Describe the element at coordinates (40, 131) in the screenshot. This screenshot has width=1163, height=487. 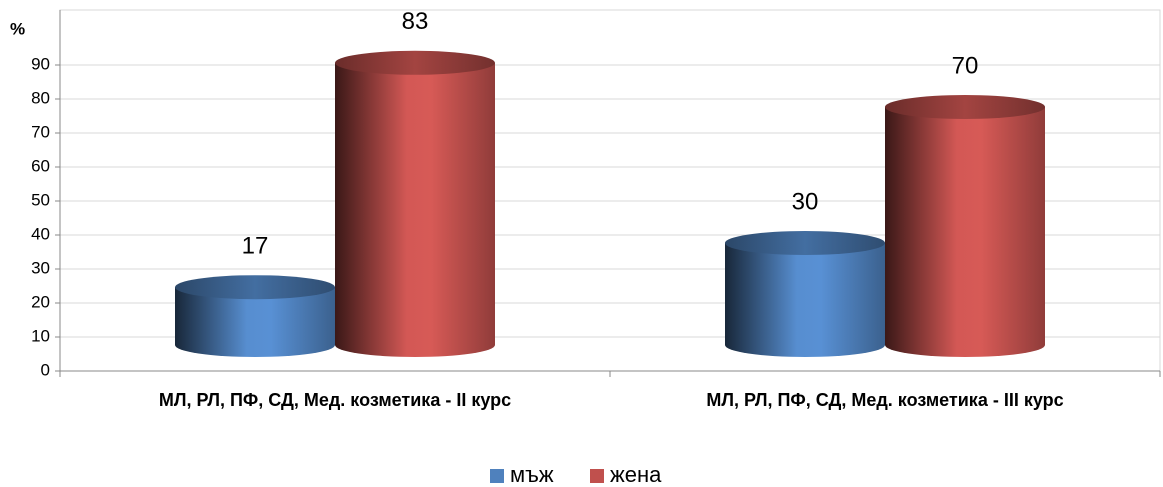
I see `y-tick-label: 70` at that location.